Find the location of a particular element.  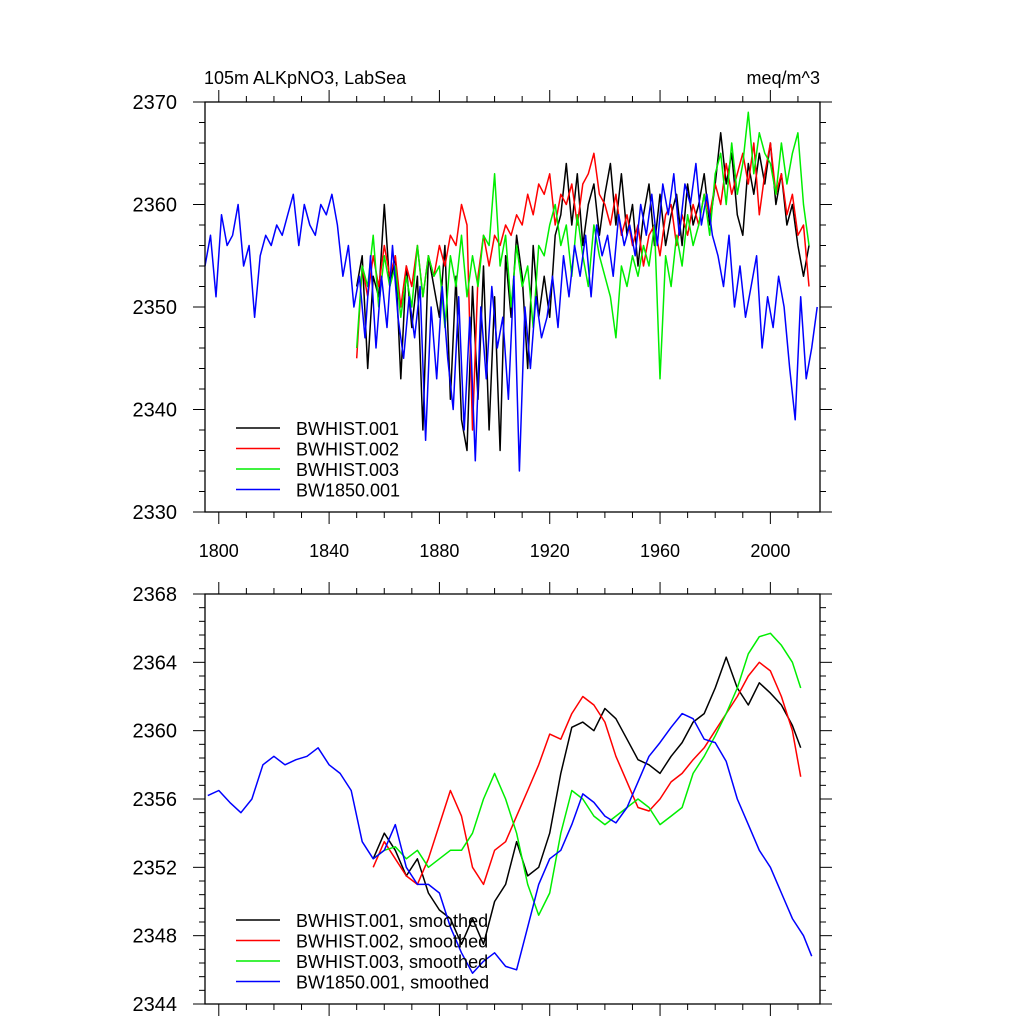

top-y-tick-label-2340: 2340 is located at coordinates (155, 411).